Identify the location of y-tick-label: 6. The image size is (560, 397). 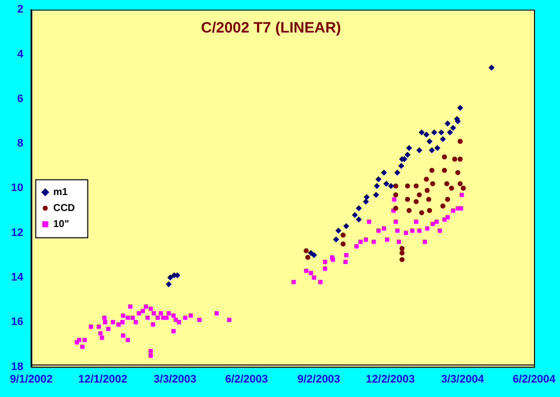
(20, 98).